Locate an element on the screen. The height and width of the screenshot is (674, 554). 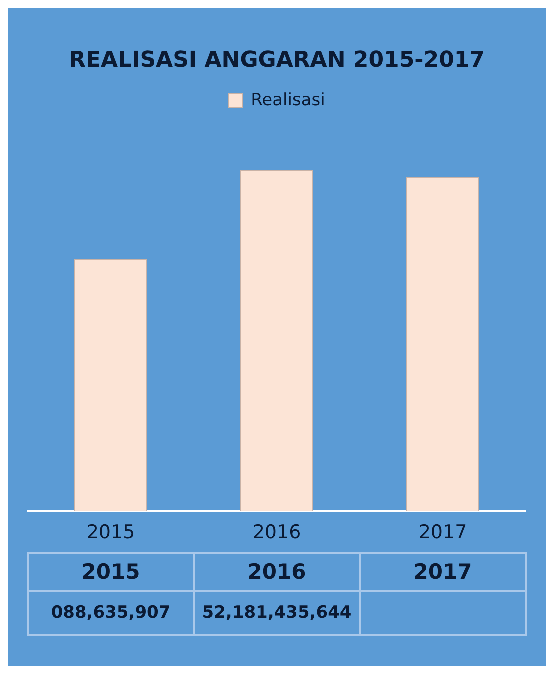
chart-title: REALISASI ANGGARAN 2015-2017 is located at coordinates (277, 60).